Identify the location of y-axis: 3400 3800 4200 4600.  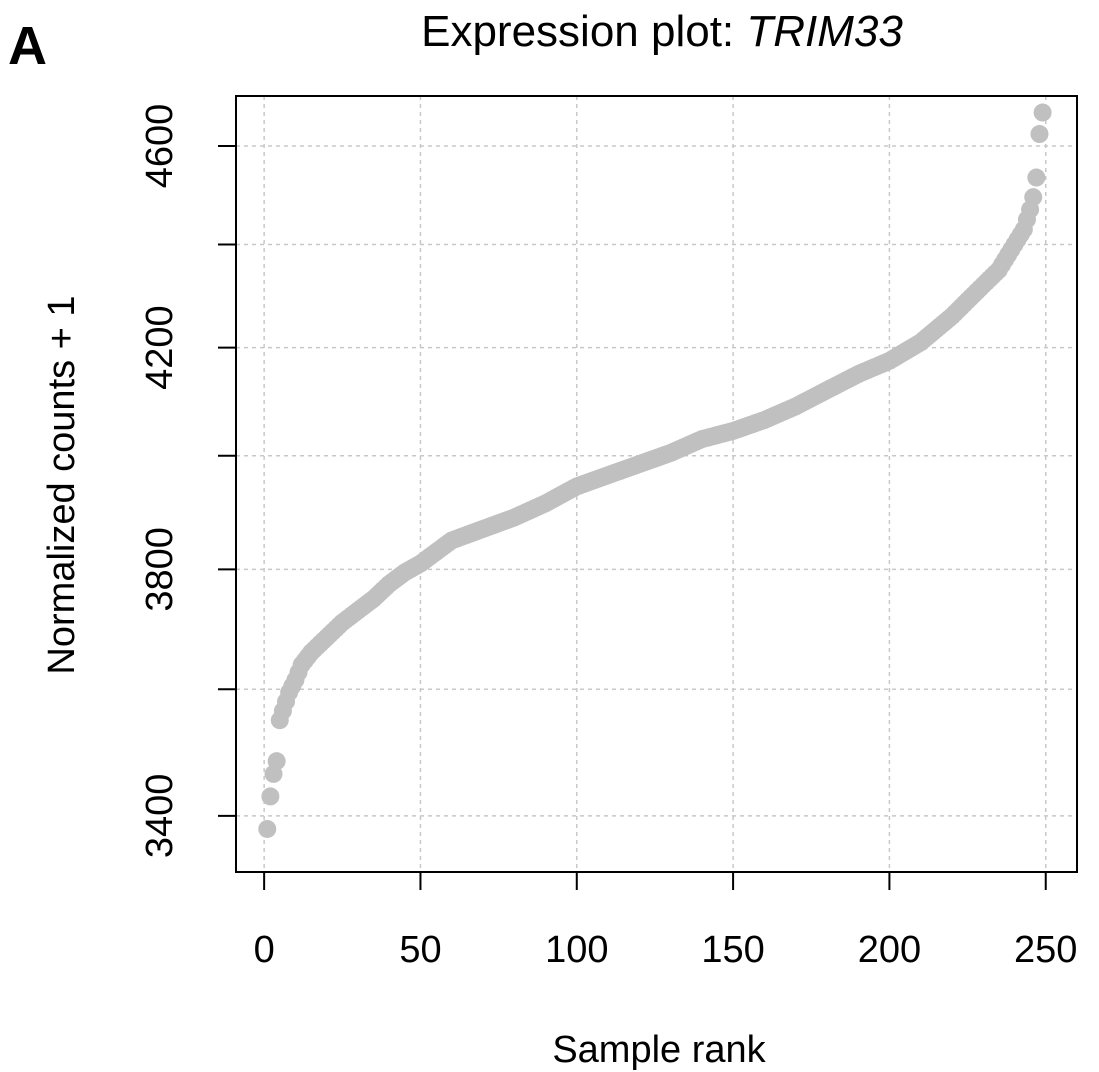
(188, 481).